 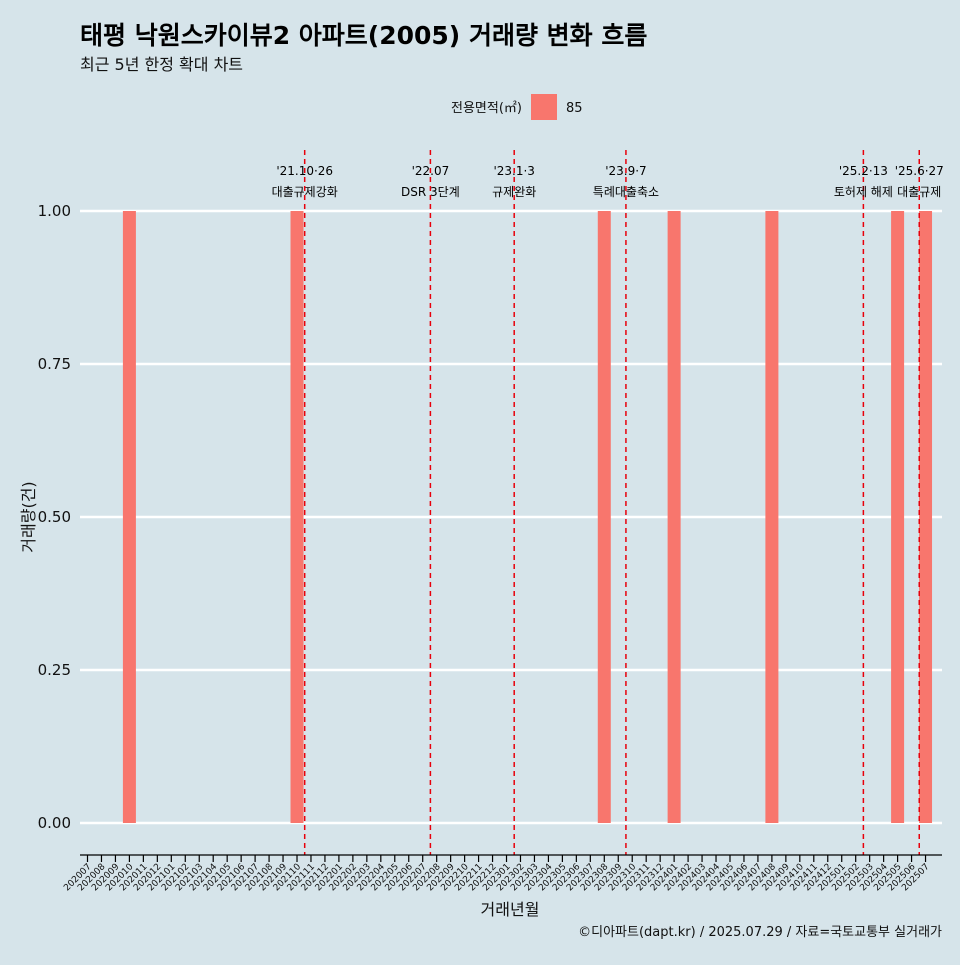 I want to click on y-axis: 0.00 0.25 0.50 0.75 1.00, so click(x=54, y=517).